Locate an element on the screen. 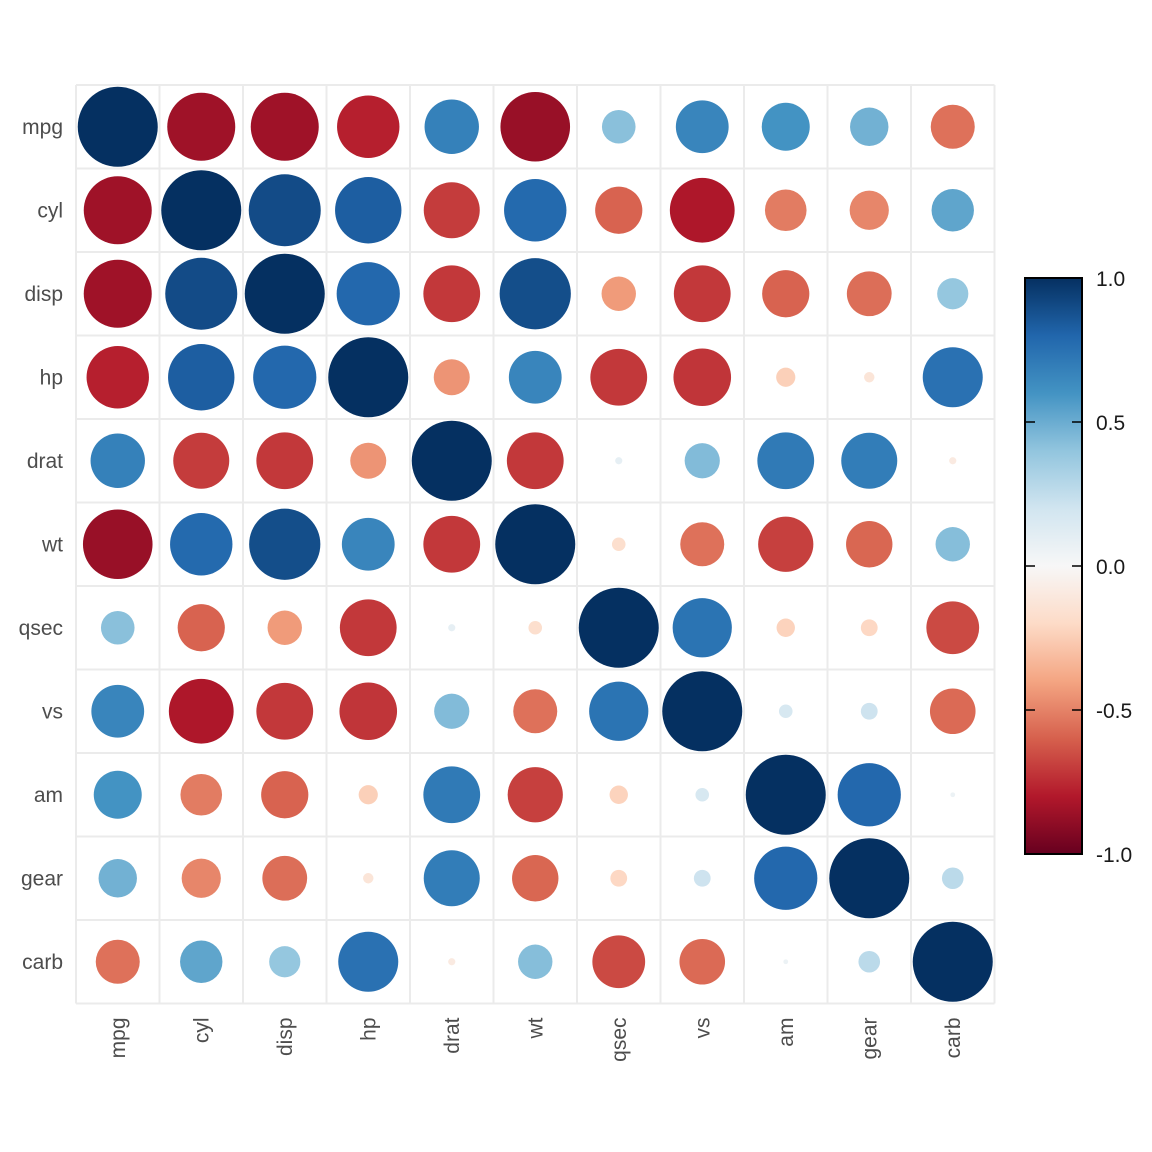  corr-circle-am-vs is located at coordinates (702, 794).